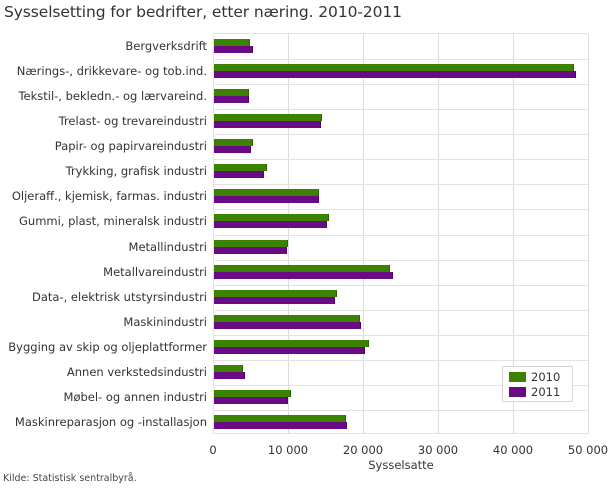 This screenshot has width=610, height=488. What do you see at coordinates (70, 478) in the screenshot?
I see `source-note: Kilde: Statistisk sentralbyrå.` at bounding box center [70, 478].